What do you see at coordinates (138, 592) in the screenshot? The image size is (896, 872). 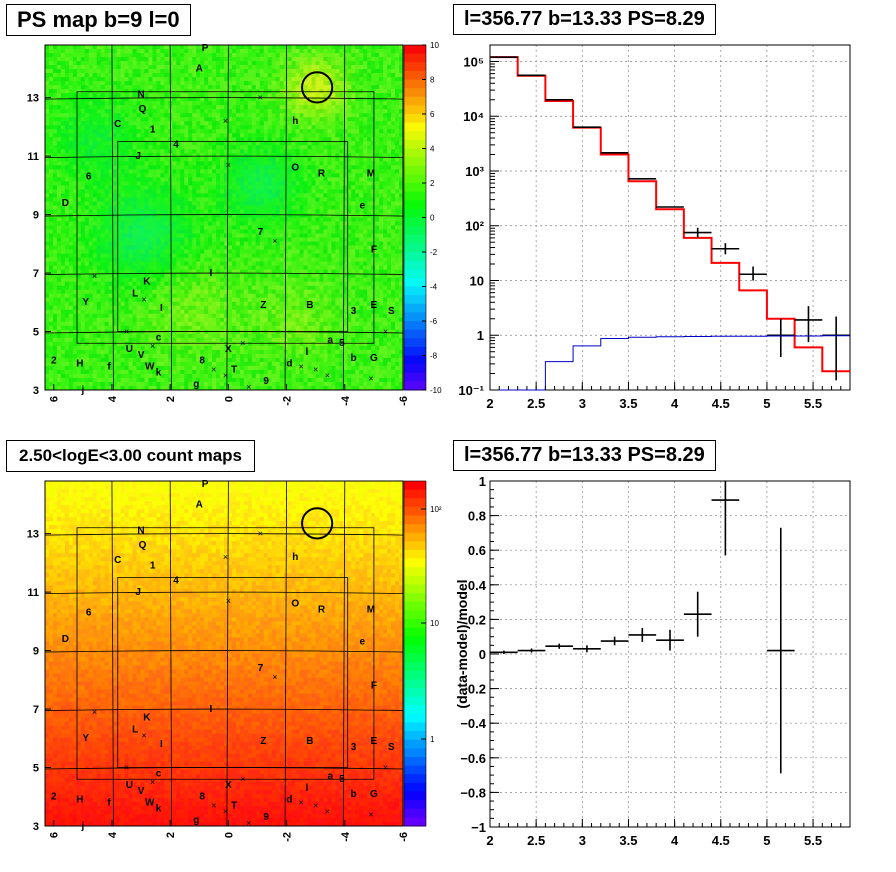 I see `source-label: J` at bounding box center [138, 592].